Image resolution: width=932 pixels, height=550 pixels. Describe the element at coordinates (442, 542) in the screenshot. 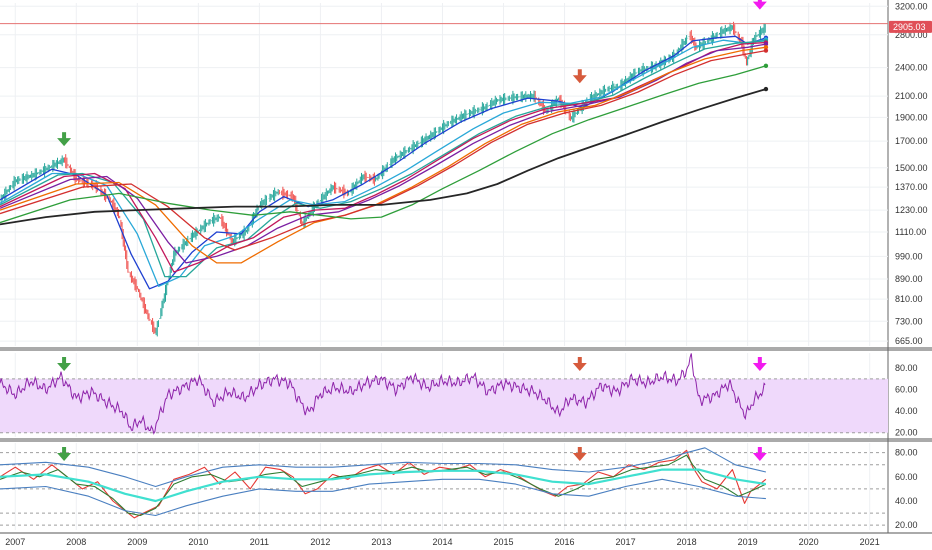

I see `x-tick-2014: 2014` at that location.